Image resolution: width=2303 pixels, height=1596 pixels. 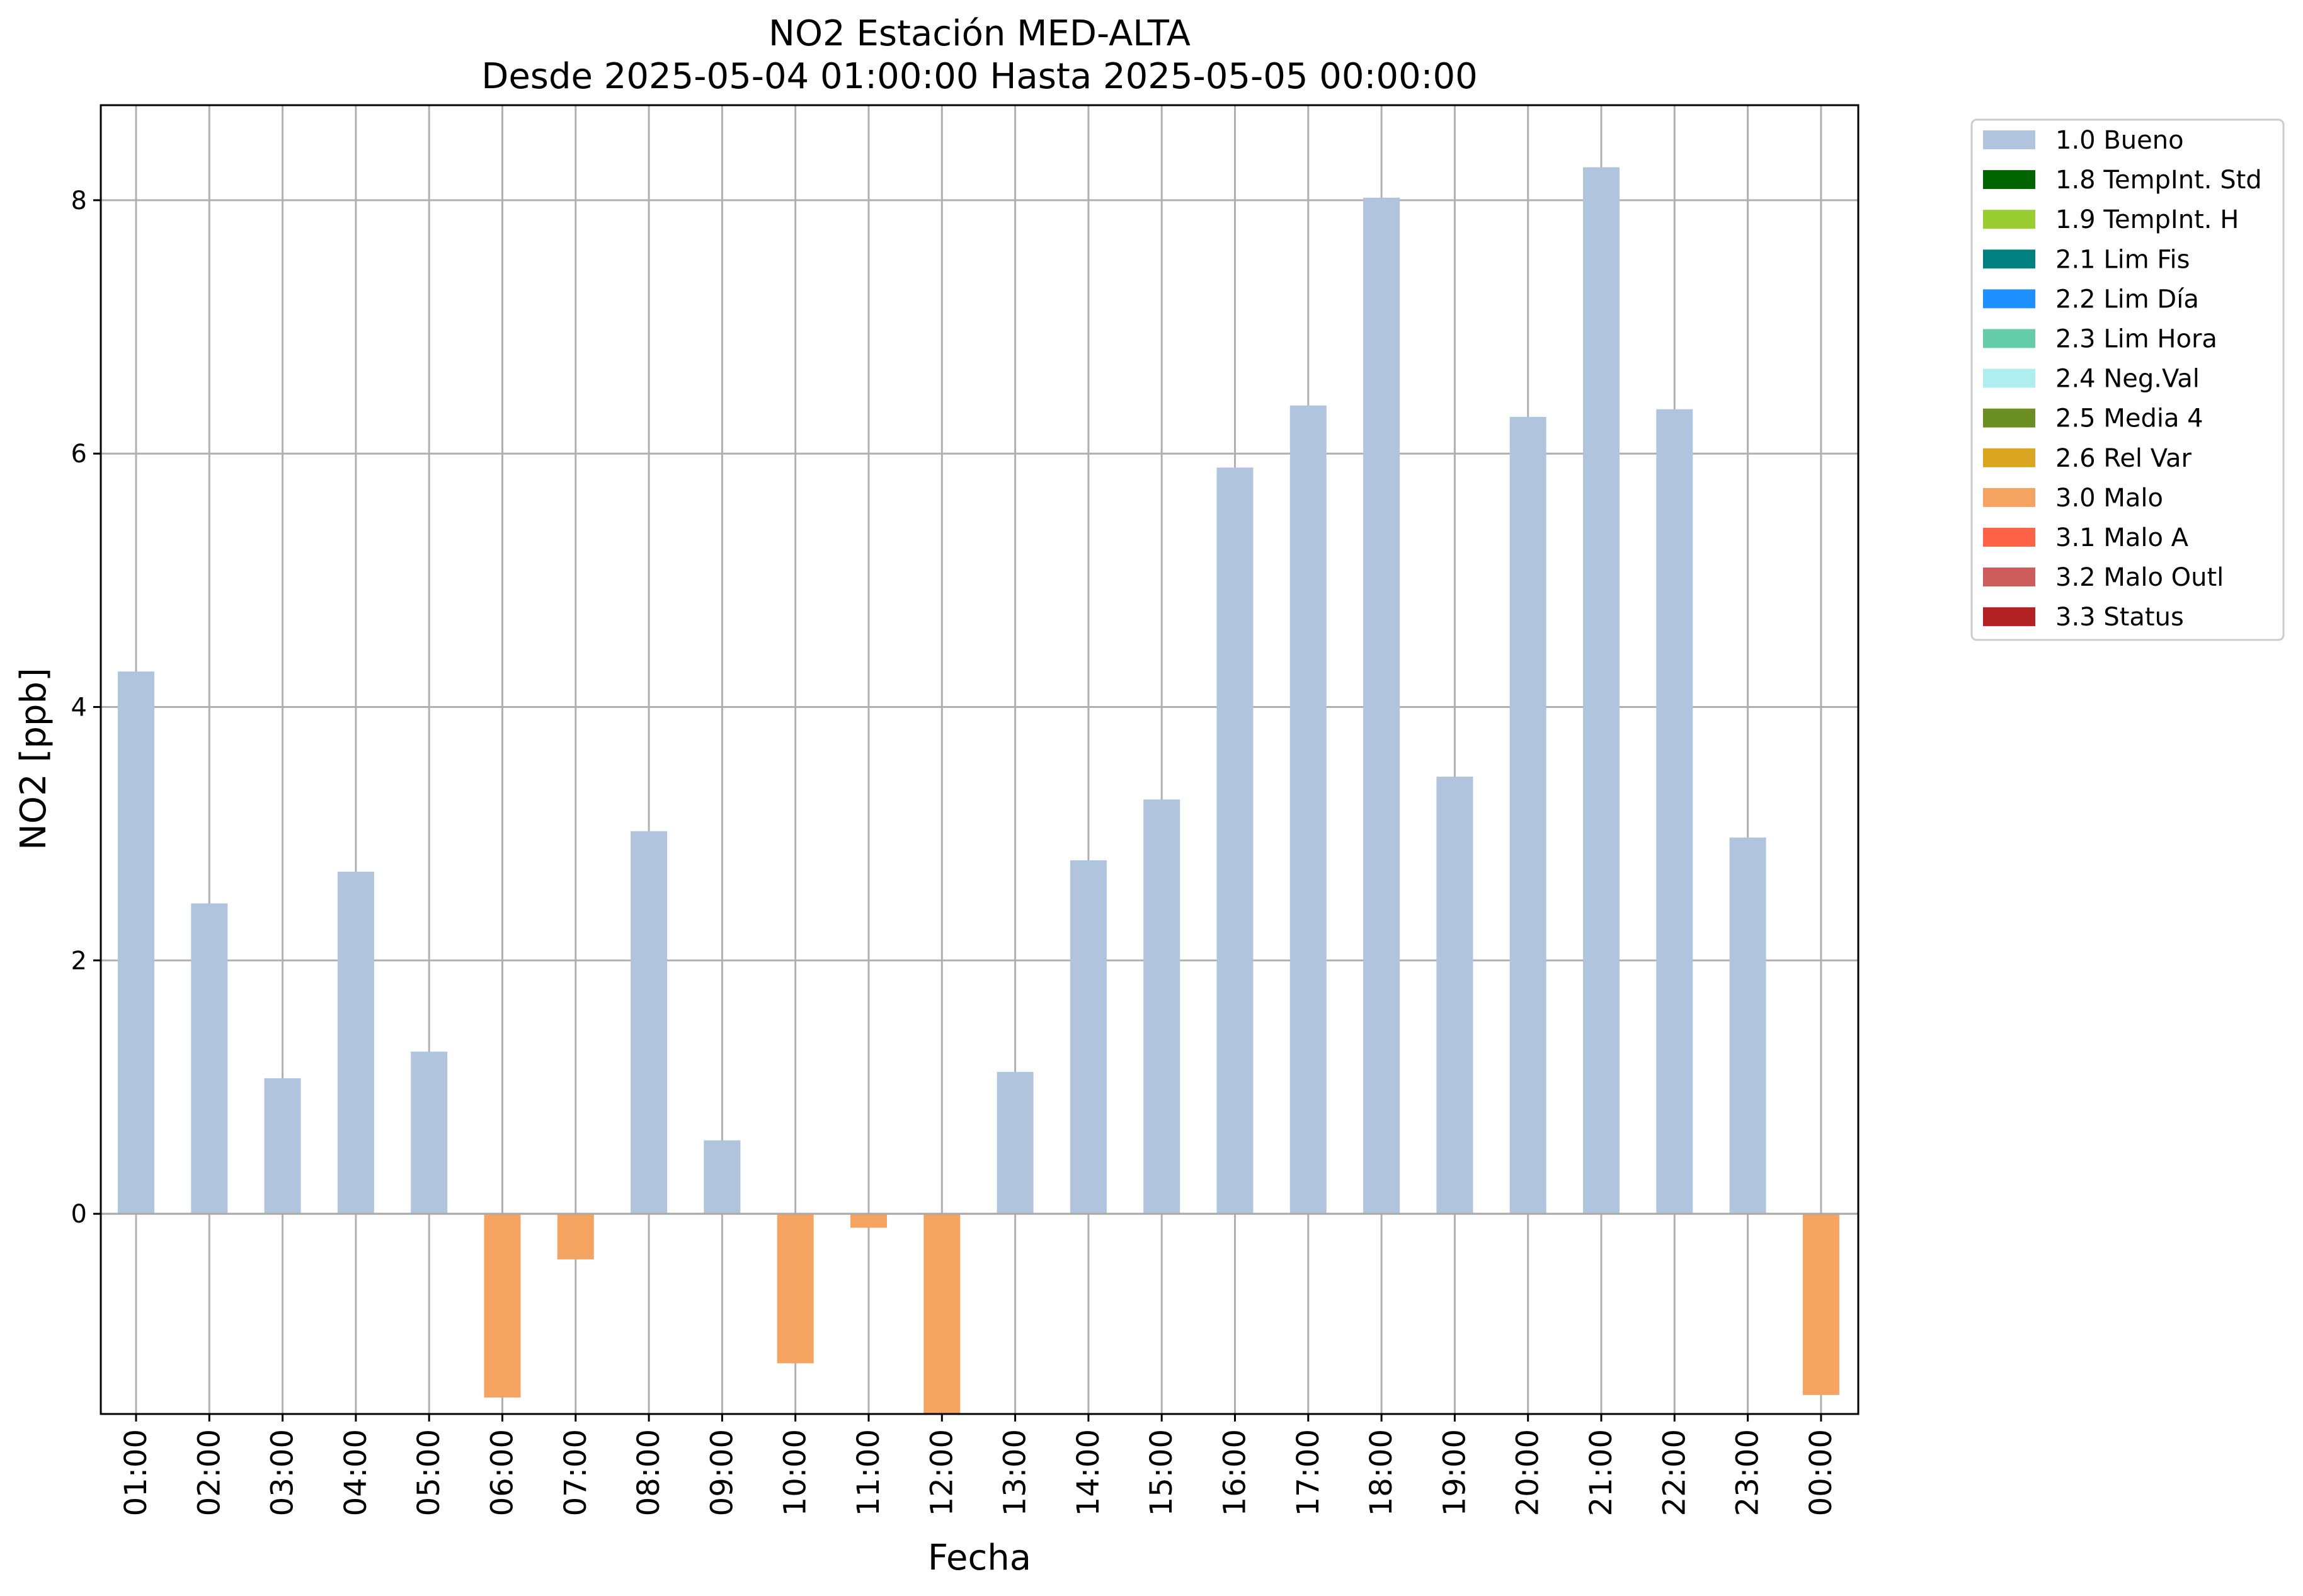 I want to click on legend-label: 2.4 Neg.Val, so click(x=2127, y=379).